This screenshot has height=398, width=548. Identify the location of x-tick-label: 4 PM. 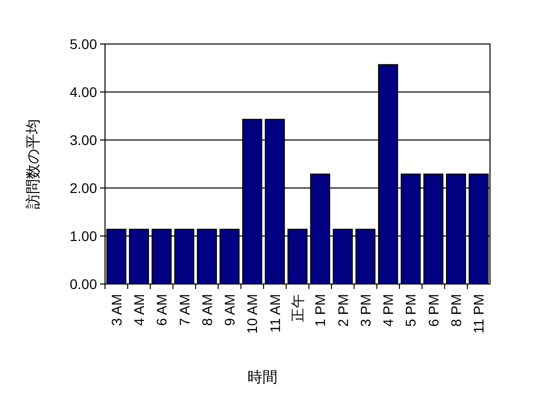
(388, 310).